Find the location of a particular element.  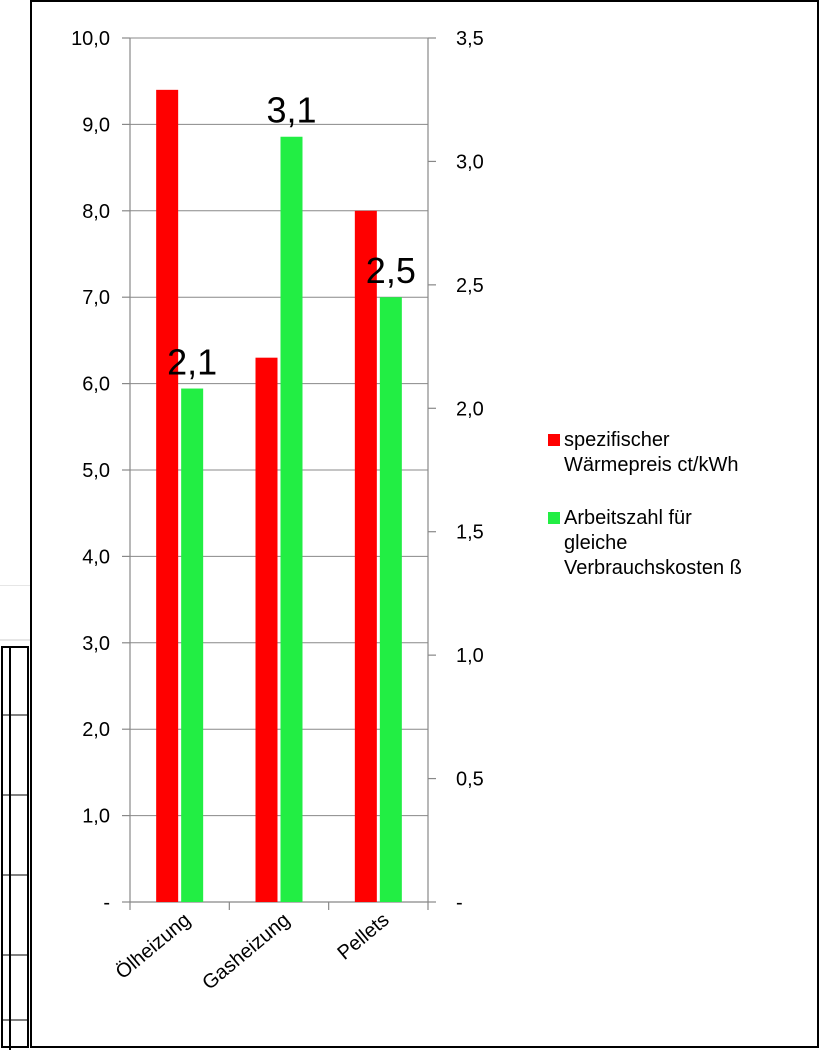

legend-label-line: gleiche is located at coordinates (596, 543).